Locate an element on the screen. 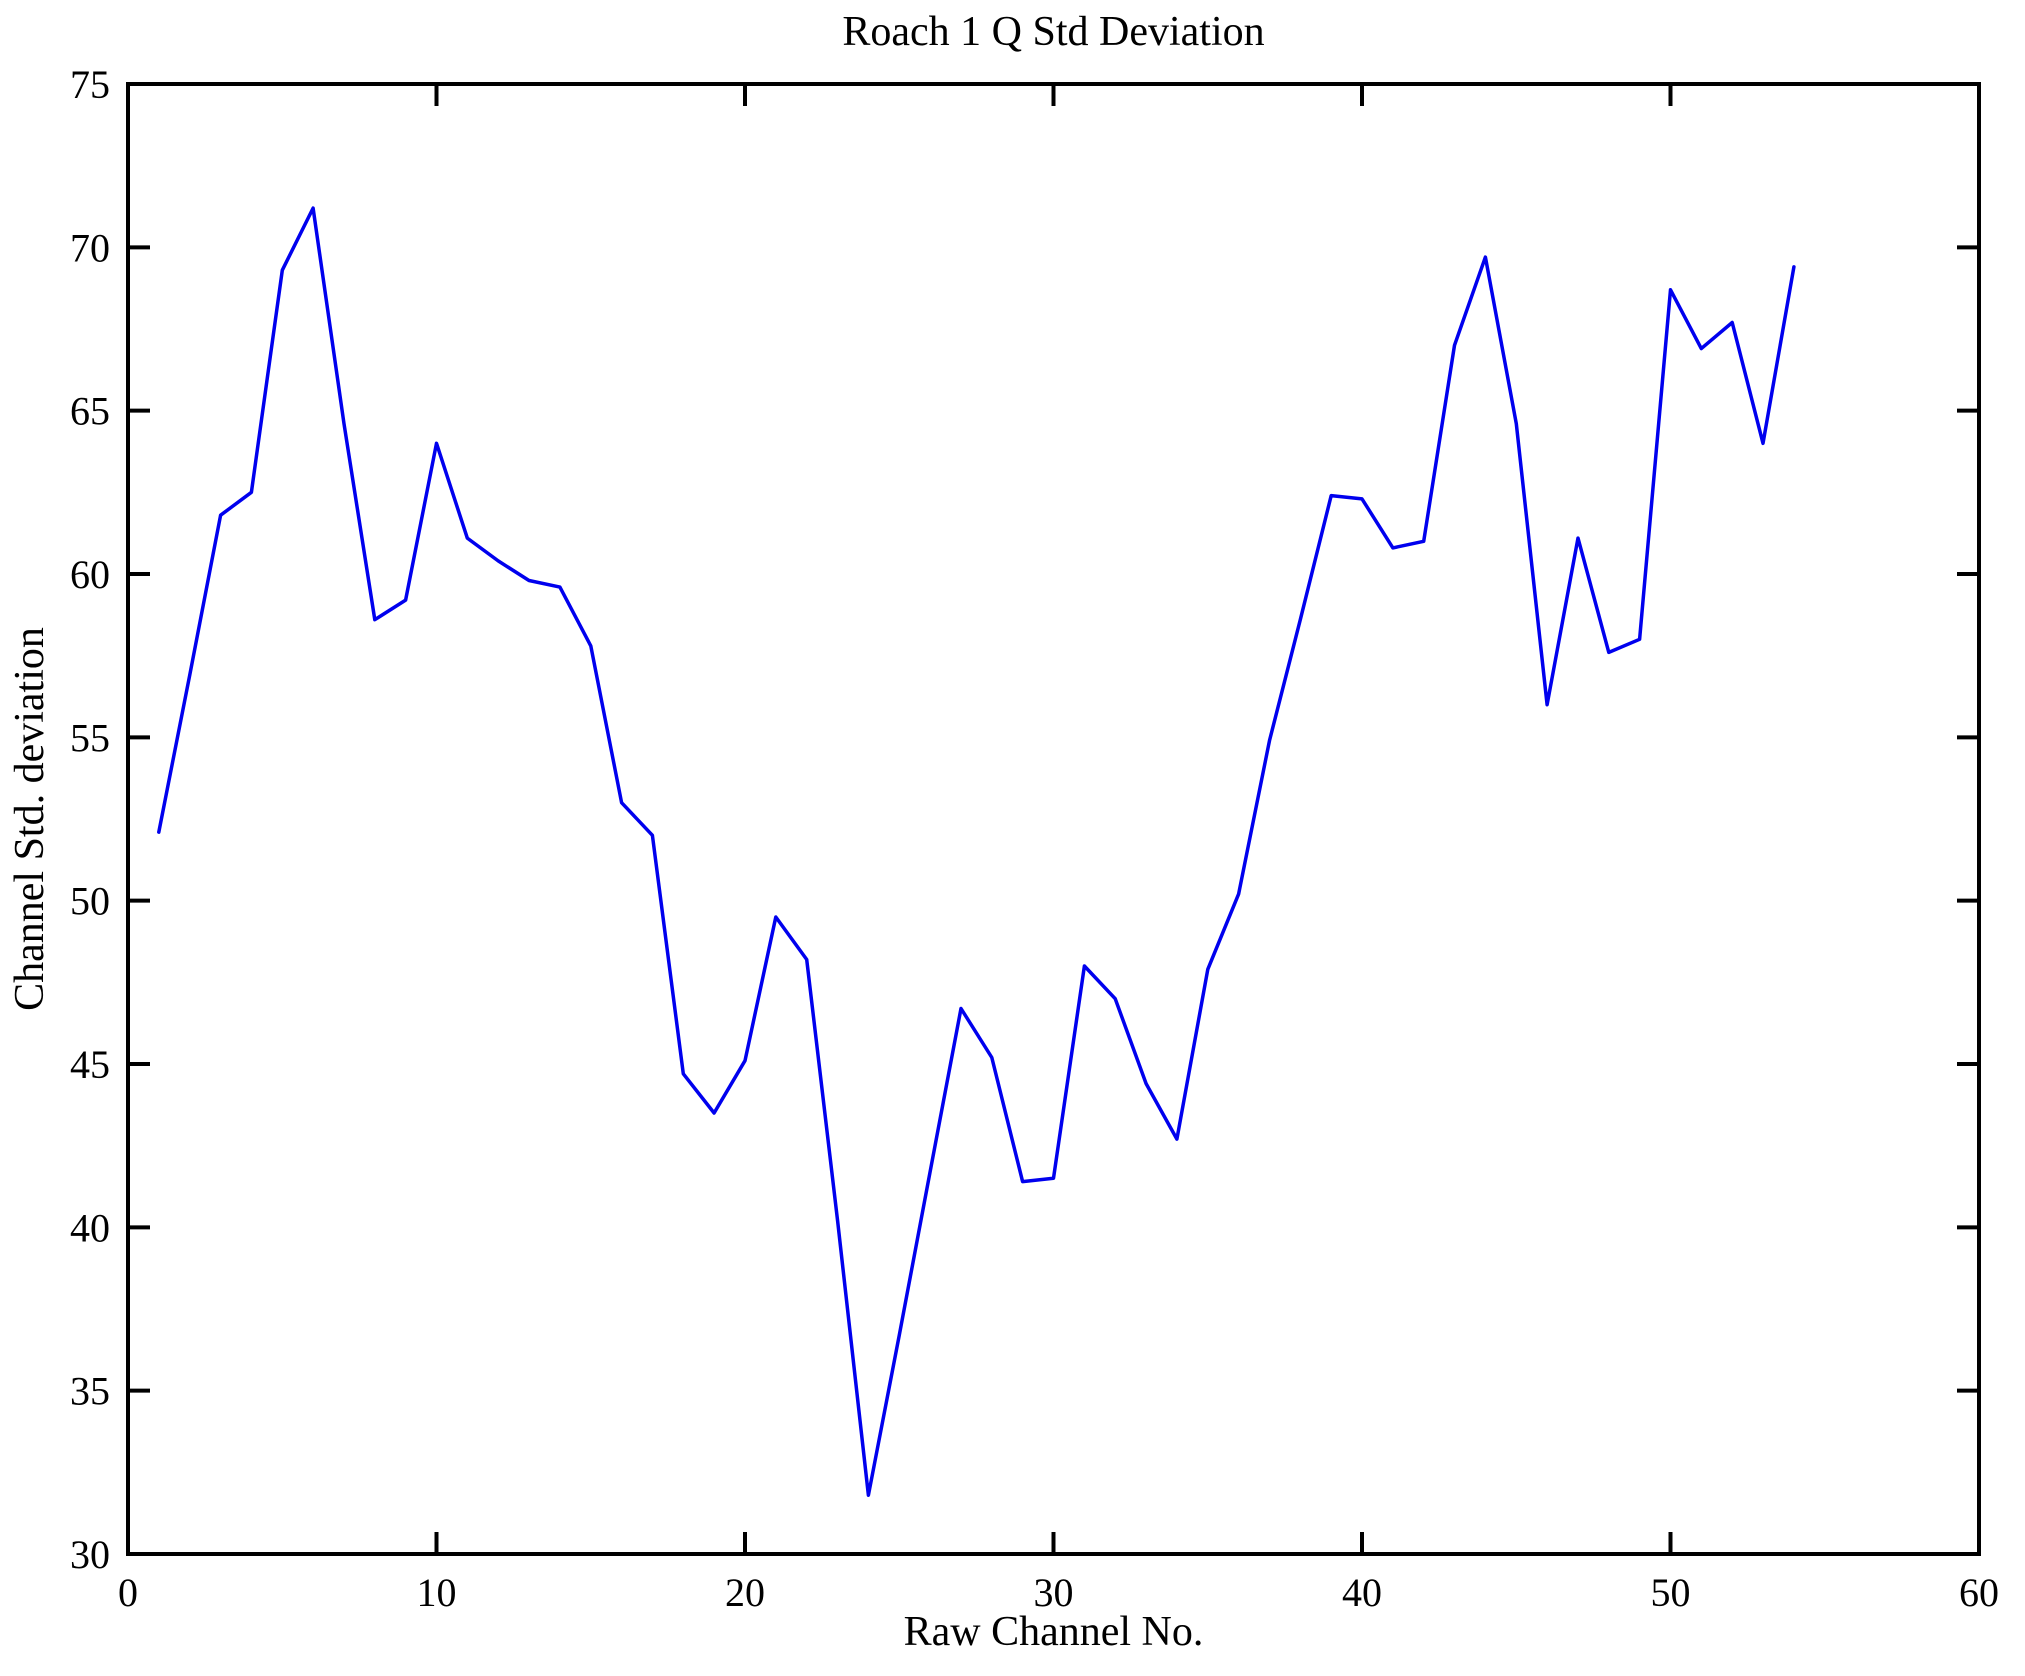 The image size is (2025, 1676). x-tick-label: 10 is located at coordinates (437, 1592).